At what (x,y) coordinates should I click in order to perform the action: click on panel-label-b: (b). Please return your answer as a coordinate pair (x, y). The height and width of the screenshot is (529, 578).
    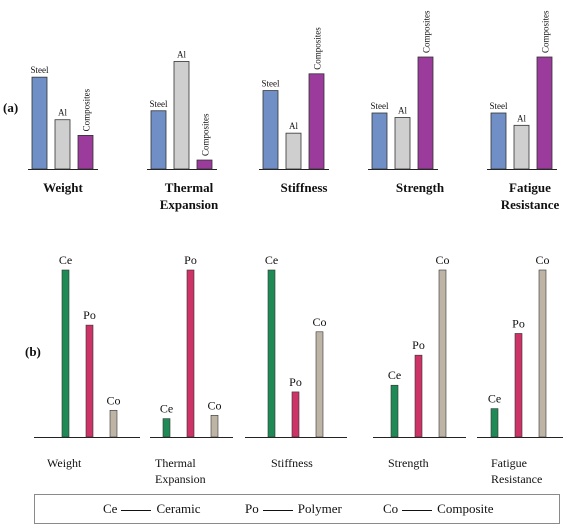
    Looking at the image, I should click on (33, 351).